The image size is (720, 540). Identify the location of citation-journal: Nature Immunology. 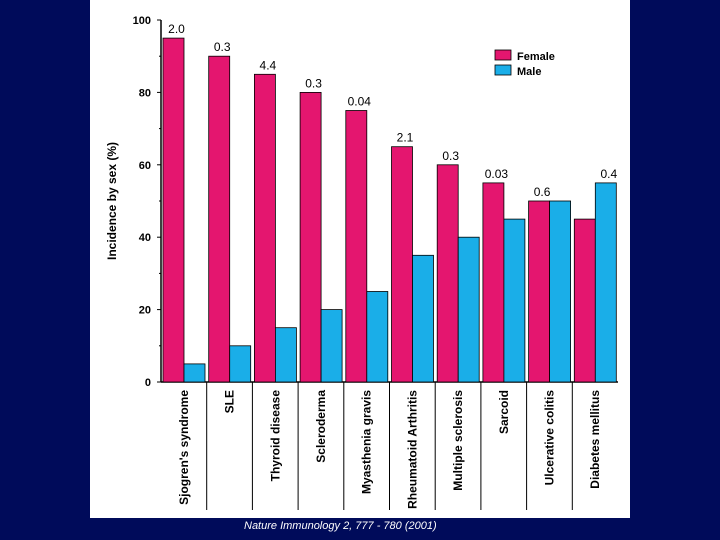
(292, 526).